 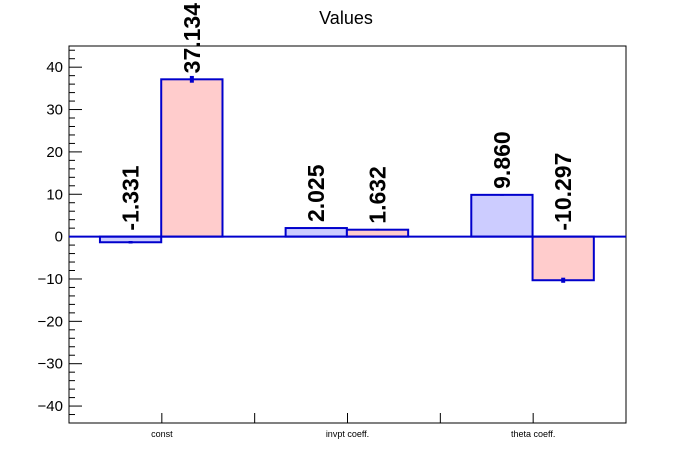 What do you see at coordinates (192, 38) in the screenshot?
I see `data-label: 37.134` at bounding box center [192, 38].